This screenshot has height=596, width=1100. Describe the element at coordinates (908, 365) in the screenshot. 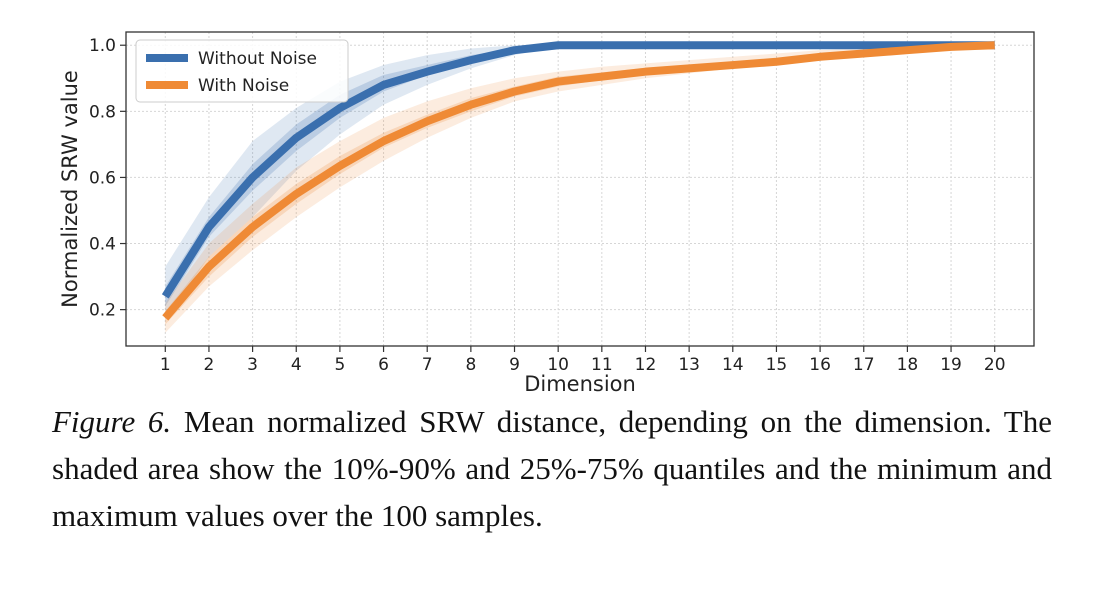

I see `x-tick-label: 18` at that location.